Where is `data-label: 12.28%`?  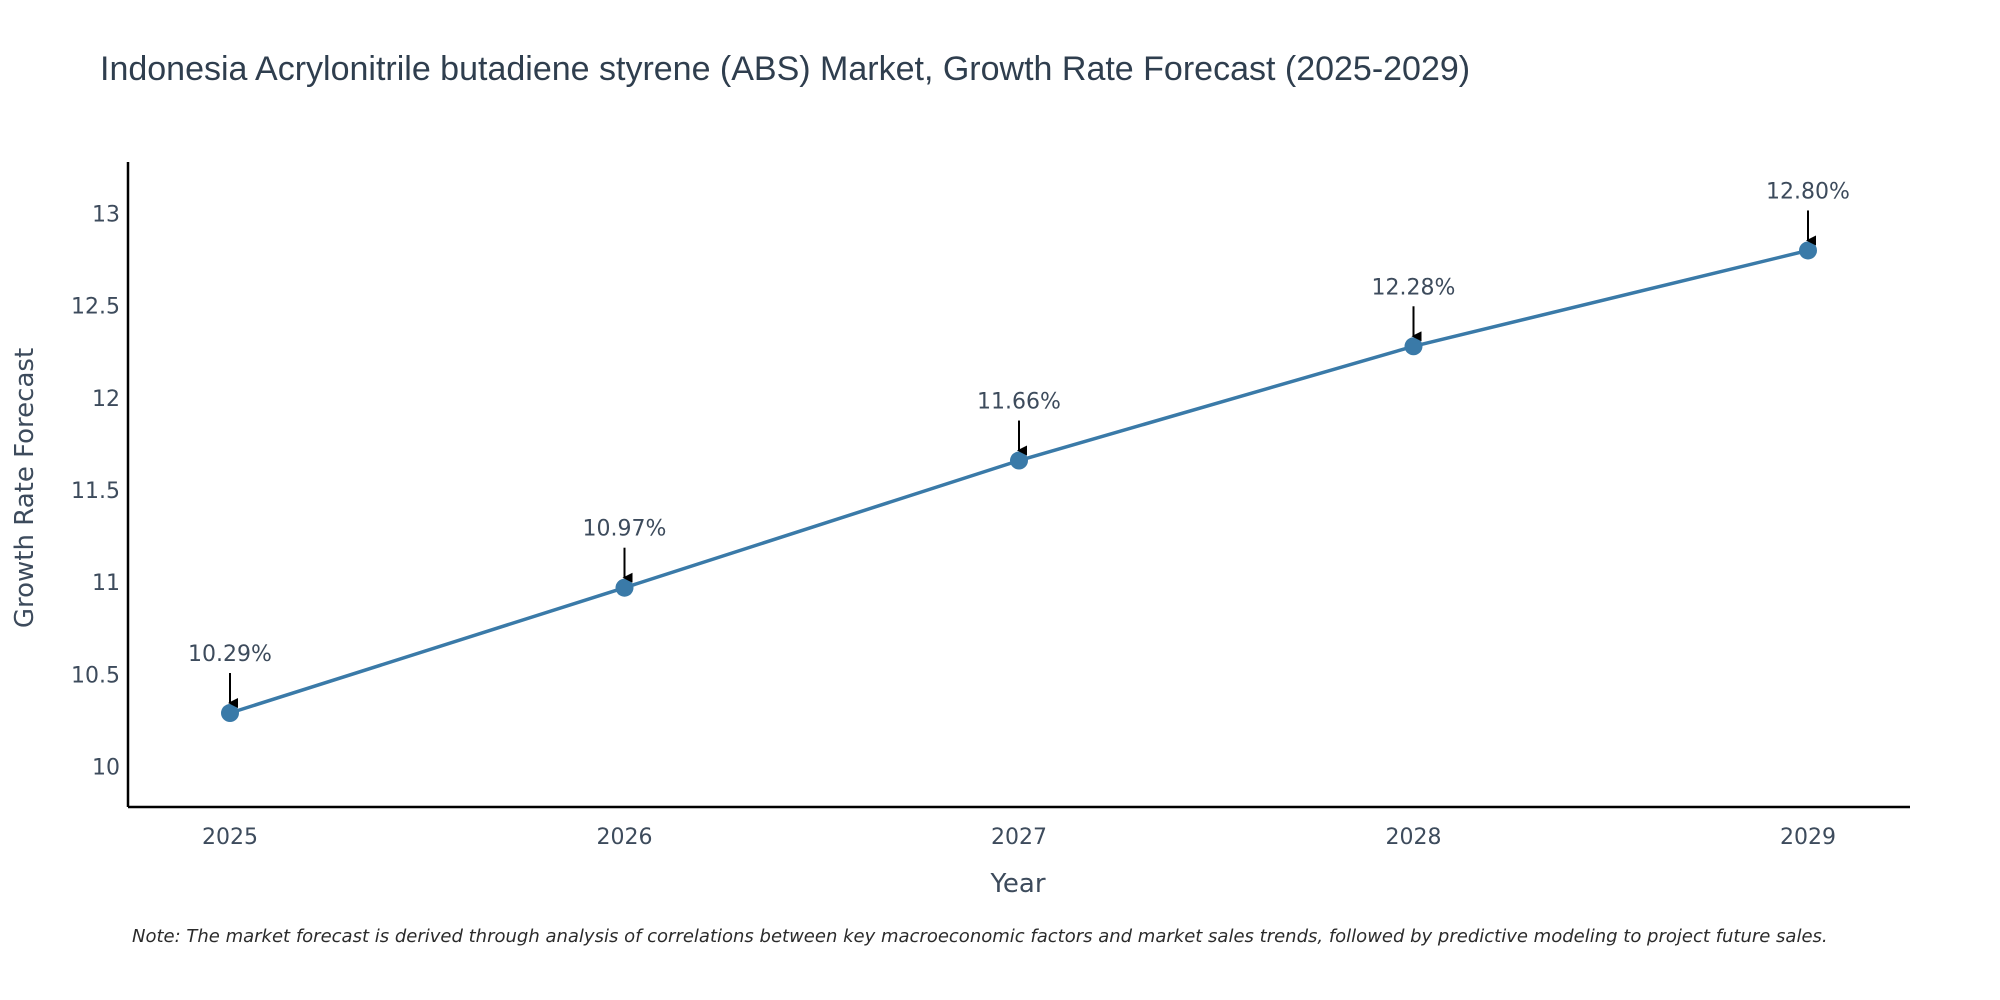
data-label: 12.28% is located at coordinates (1414, 287).